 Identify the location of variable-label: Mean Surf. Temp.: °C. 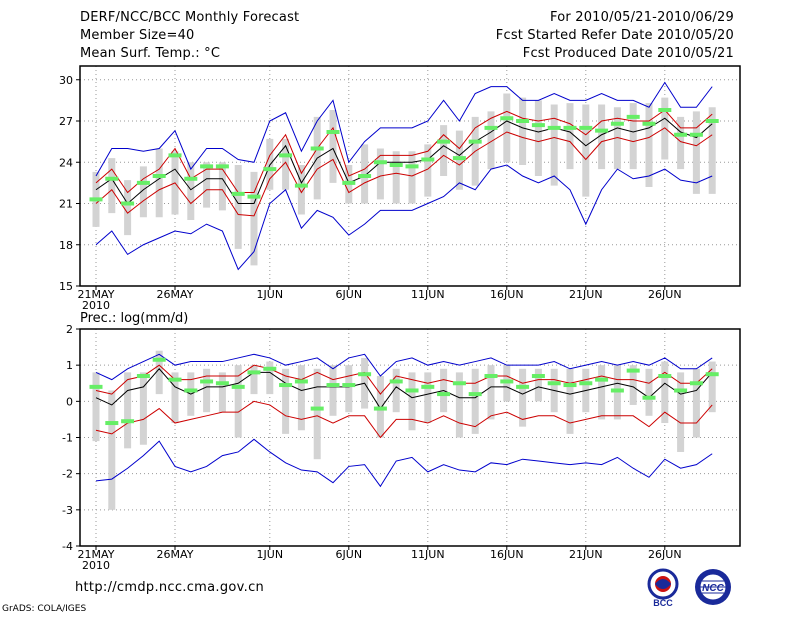
(150, 53).